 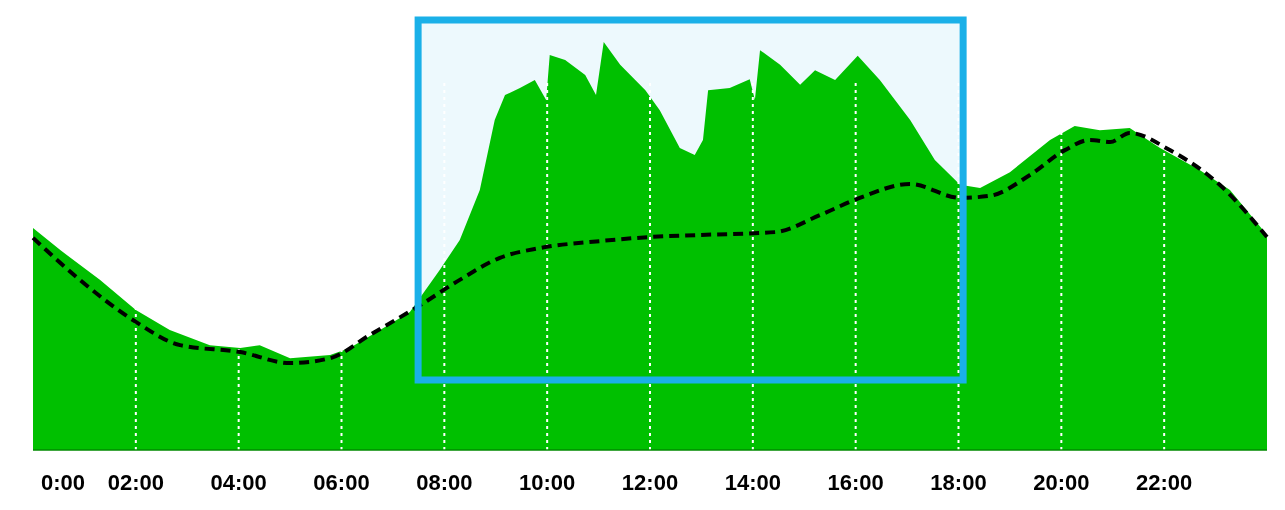 What do you see at coordinates (63, 482) in the screenshot?
I see `x-tick-label: 0:00` at bounding box center [63, 482].